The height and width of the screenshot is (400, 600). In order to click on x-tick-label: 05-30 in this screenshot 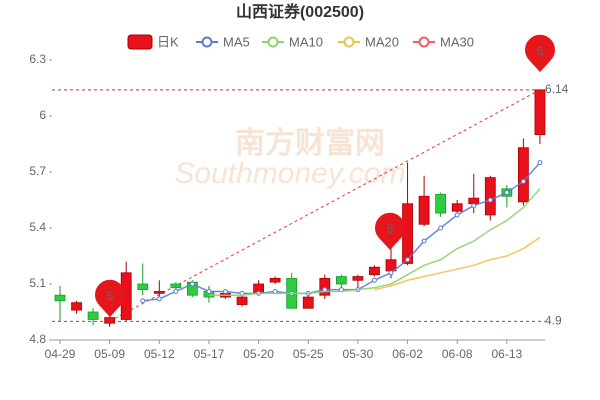, I will do `click(358, 354)`.